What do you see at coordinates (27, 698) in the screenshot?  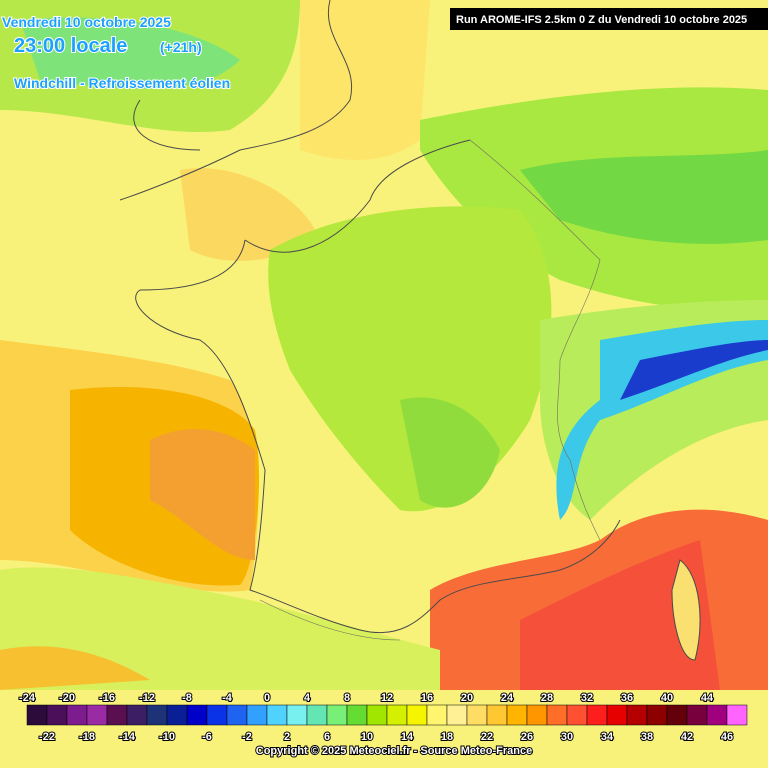 I see `colorbar-label: -24` at bounding box center [27, 698].